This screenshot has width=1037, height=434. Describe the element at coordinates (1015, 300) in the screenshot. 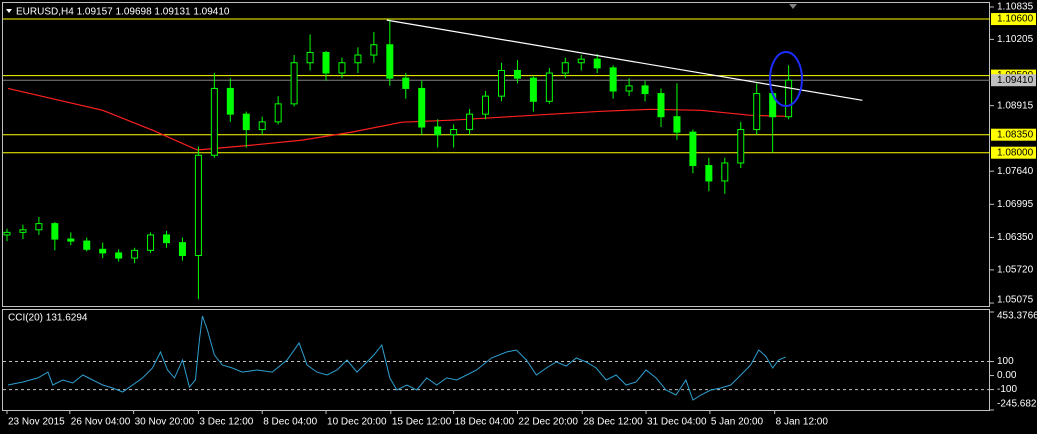

I see `y-tick-label: 1.05075` at that location.